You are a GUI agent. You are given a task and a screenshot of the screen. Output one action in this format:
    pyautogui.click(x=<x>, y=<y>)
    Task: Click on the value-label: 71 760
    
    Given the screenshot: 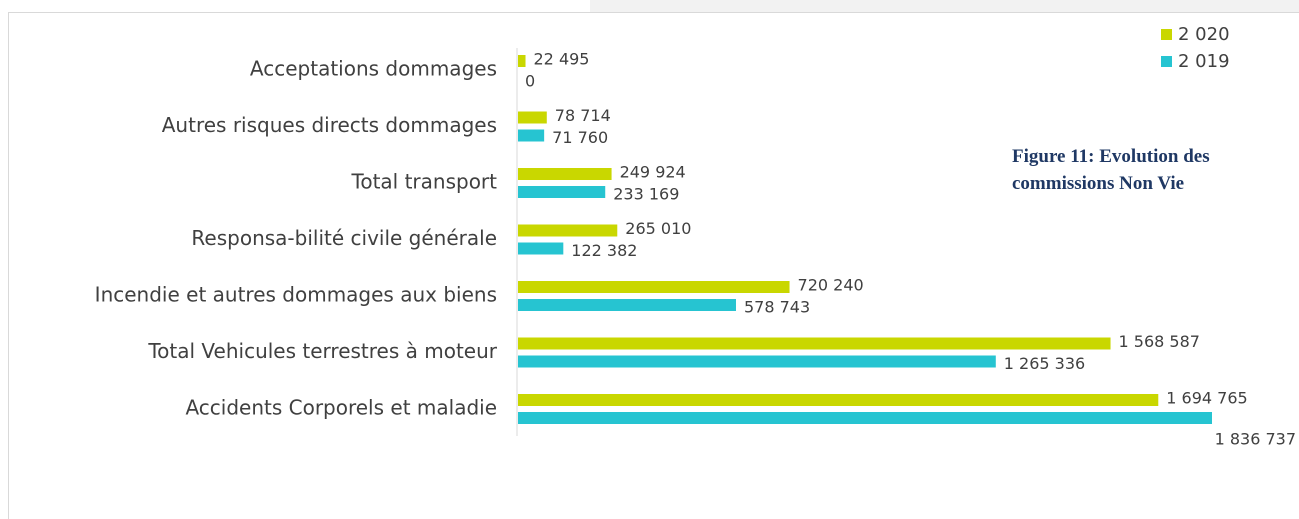 What is the action you would take?
    pyautogui.click(x=580, y=137)
    